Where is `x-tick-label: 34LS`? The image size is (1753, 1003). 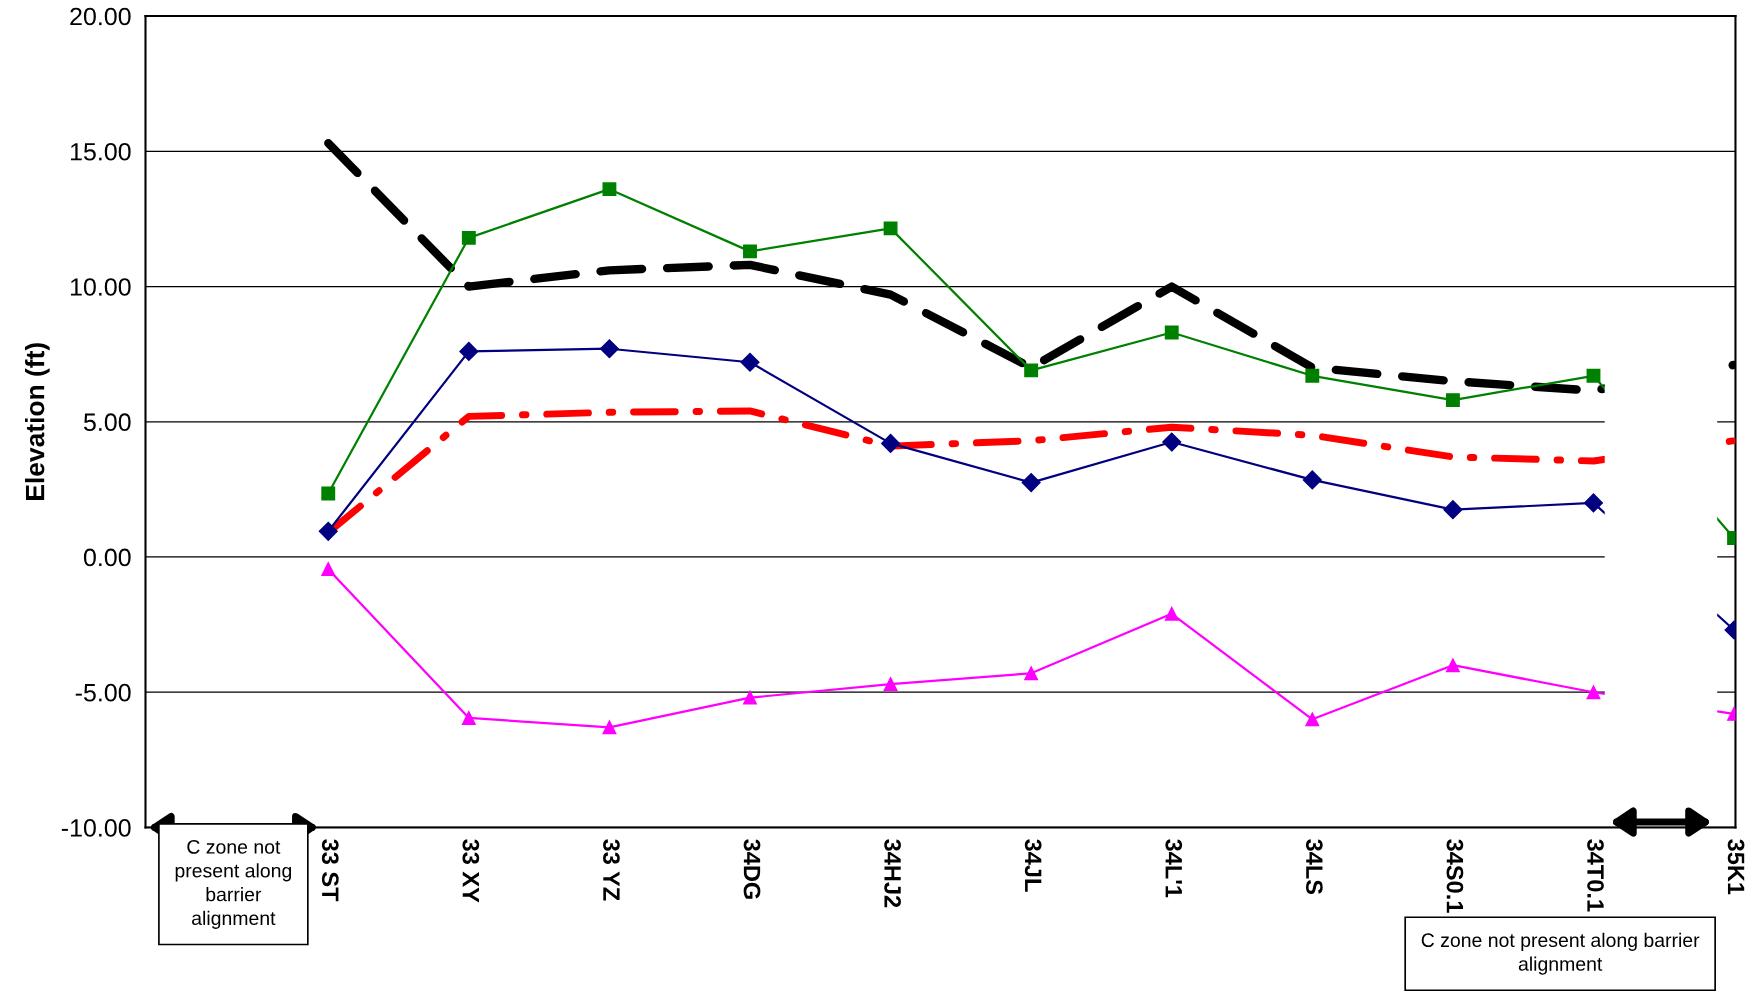 x-tick-label: 34LS is located at coordinates (1314, 867).